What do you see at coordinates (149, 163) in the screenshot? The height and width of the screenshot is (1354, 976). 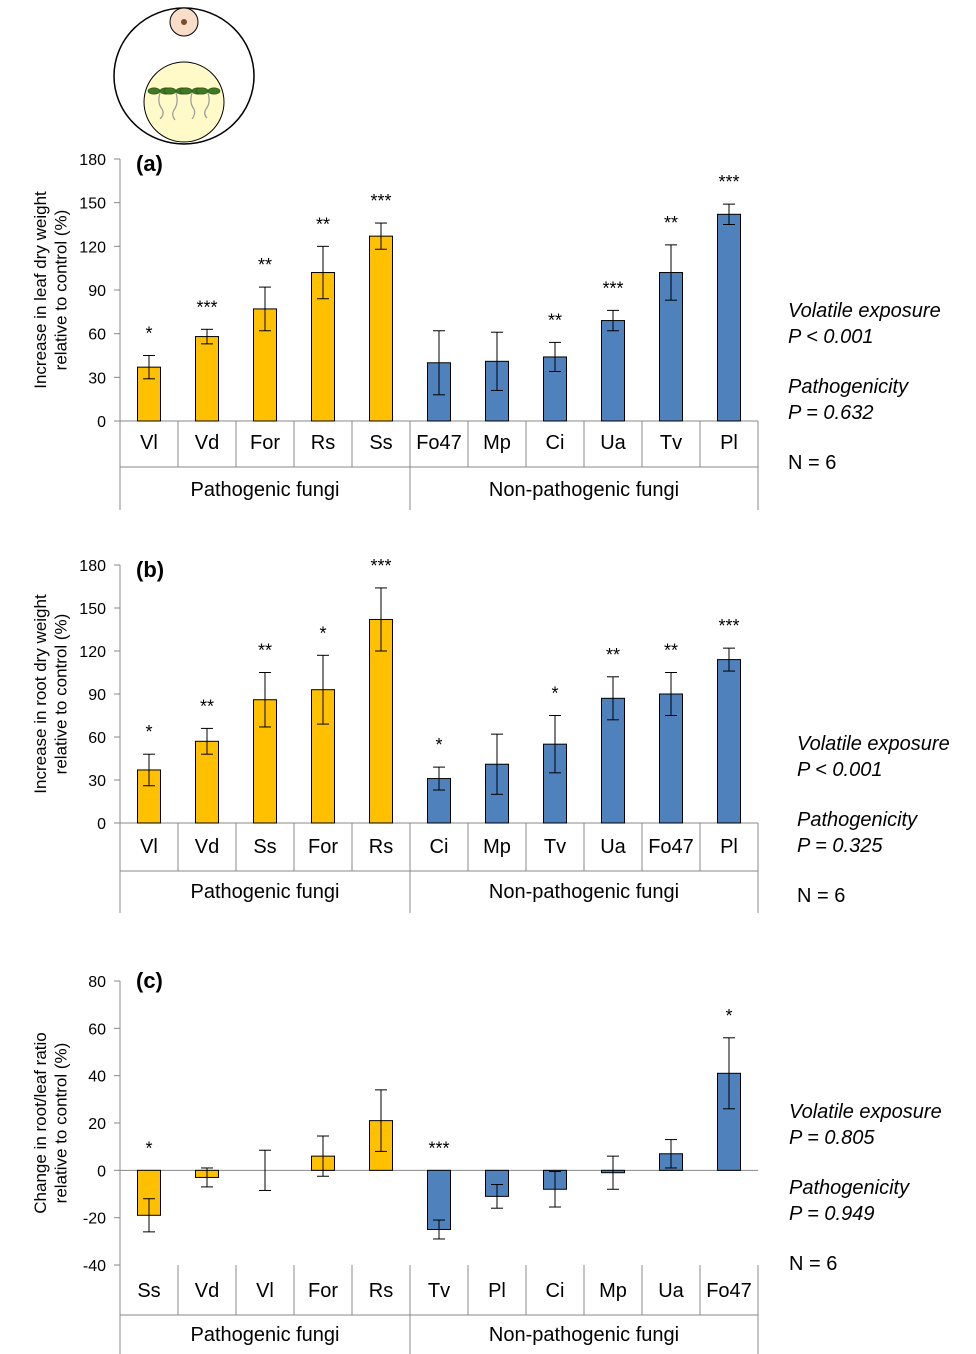 I see `panel-label: (a)` at bounding box center [149, 163].